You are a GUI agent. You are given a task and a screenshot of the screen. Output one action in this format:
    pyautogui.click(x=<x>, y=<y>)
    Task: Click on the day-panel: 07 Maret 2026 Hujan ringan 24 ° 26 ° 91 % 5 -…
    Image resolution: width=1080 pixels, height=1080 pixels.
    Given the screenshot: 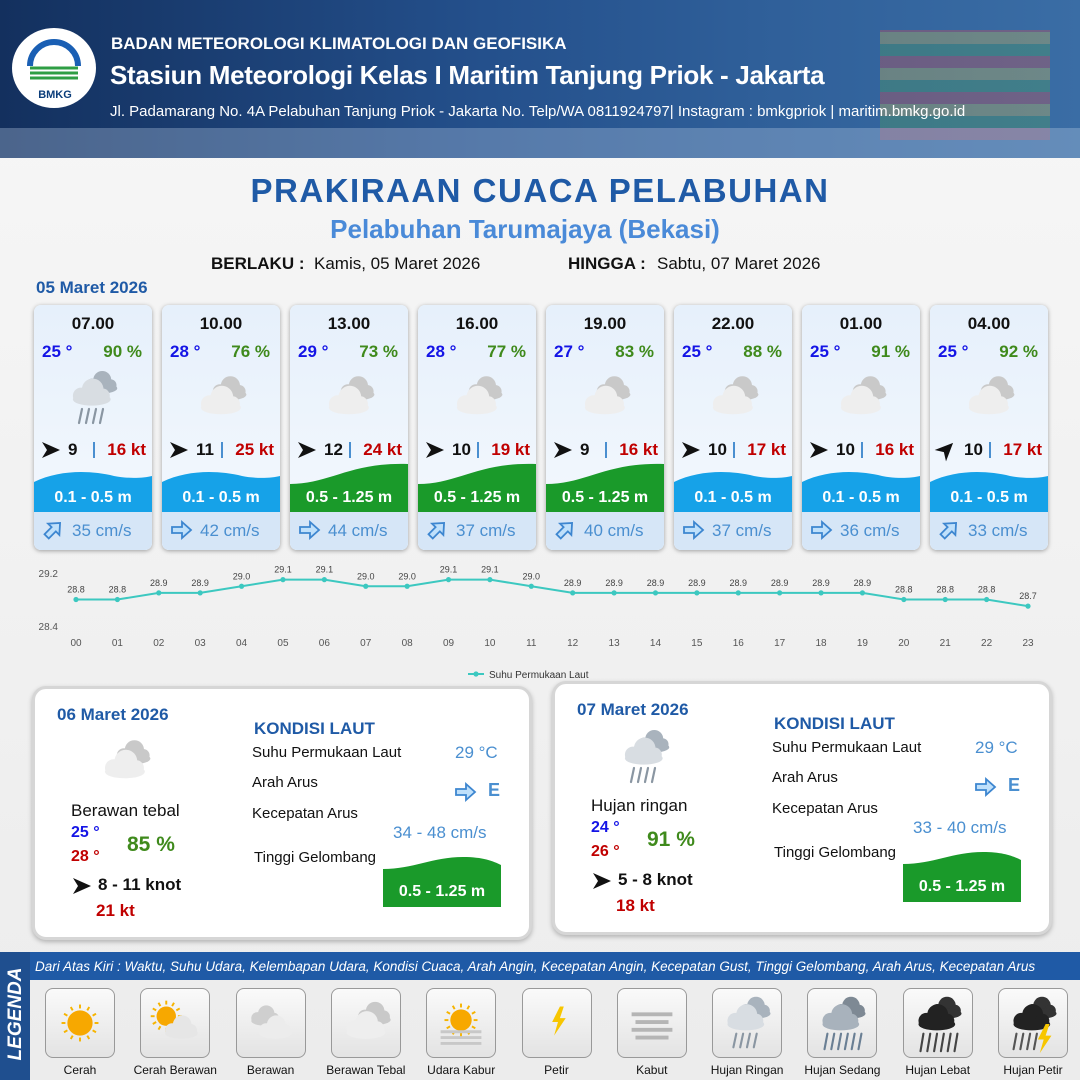 What is the action you would take?
    pyautogui.click(x=802, y=808)
    